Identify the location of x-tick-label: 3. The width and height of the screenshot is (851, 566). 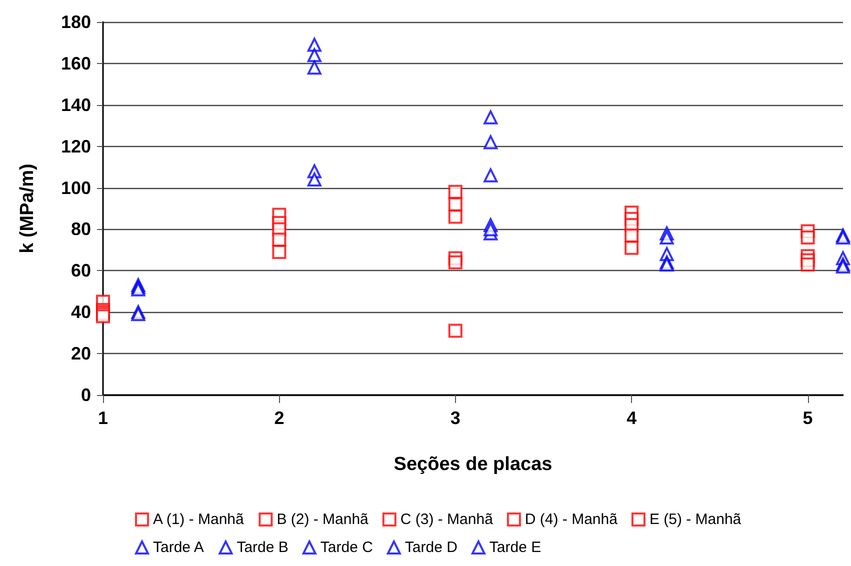
(455, 418).